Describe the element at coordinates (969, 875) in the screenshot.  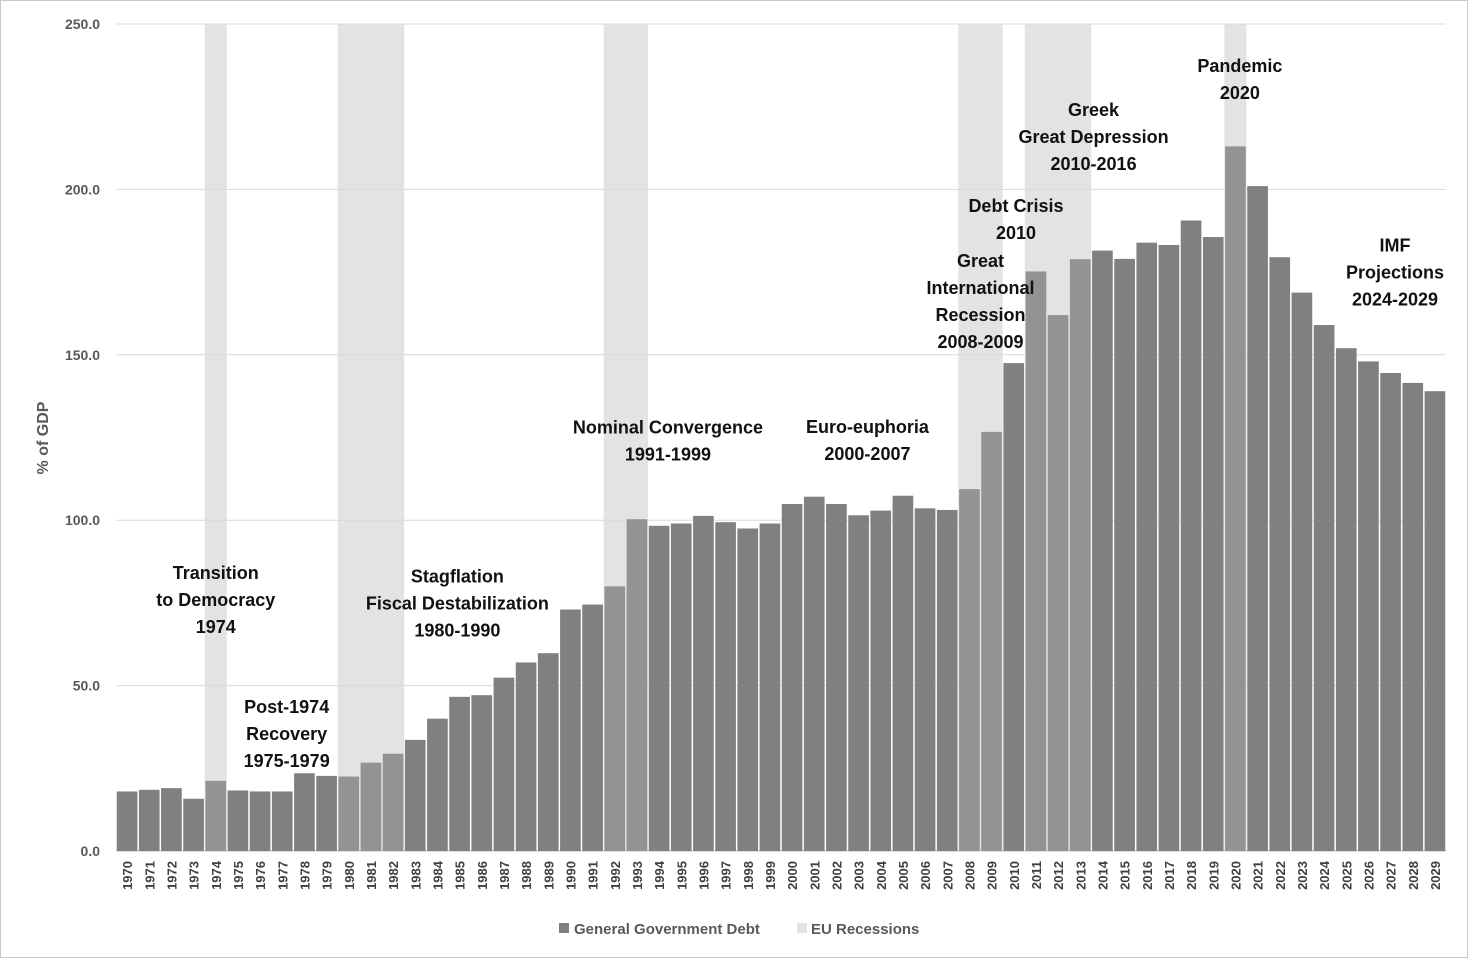
I see `x-tick-label: 2008` at that location.